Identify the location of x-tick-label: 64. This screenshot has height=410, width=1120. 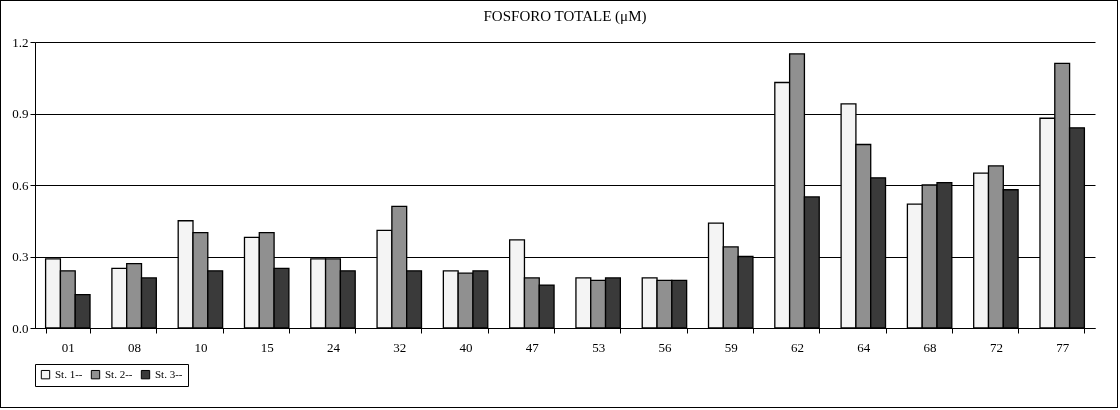
(864, 347).